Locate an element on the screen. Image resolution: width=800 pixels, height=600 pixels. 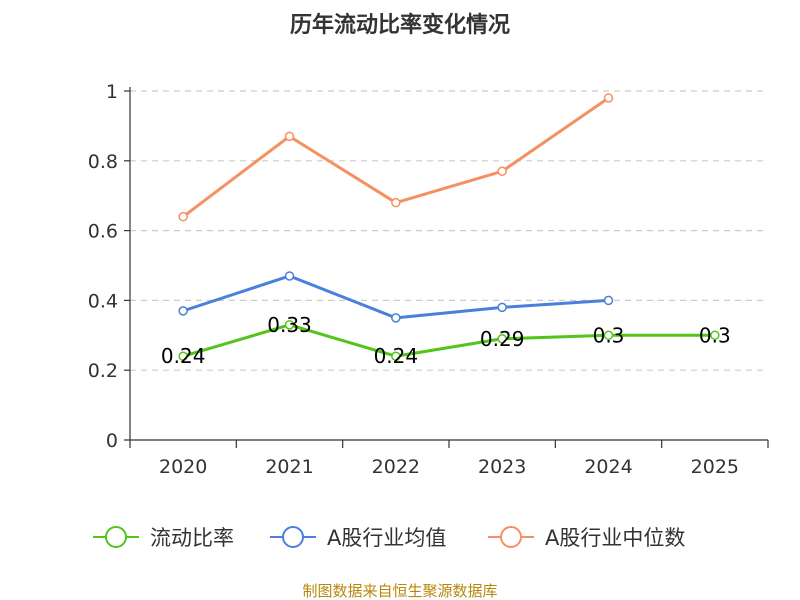
x-tick-label: 2025 is located at coordinates (715, 467).